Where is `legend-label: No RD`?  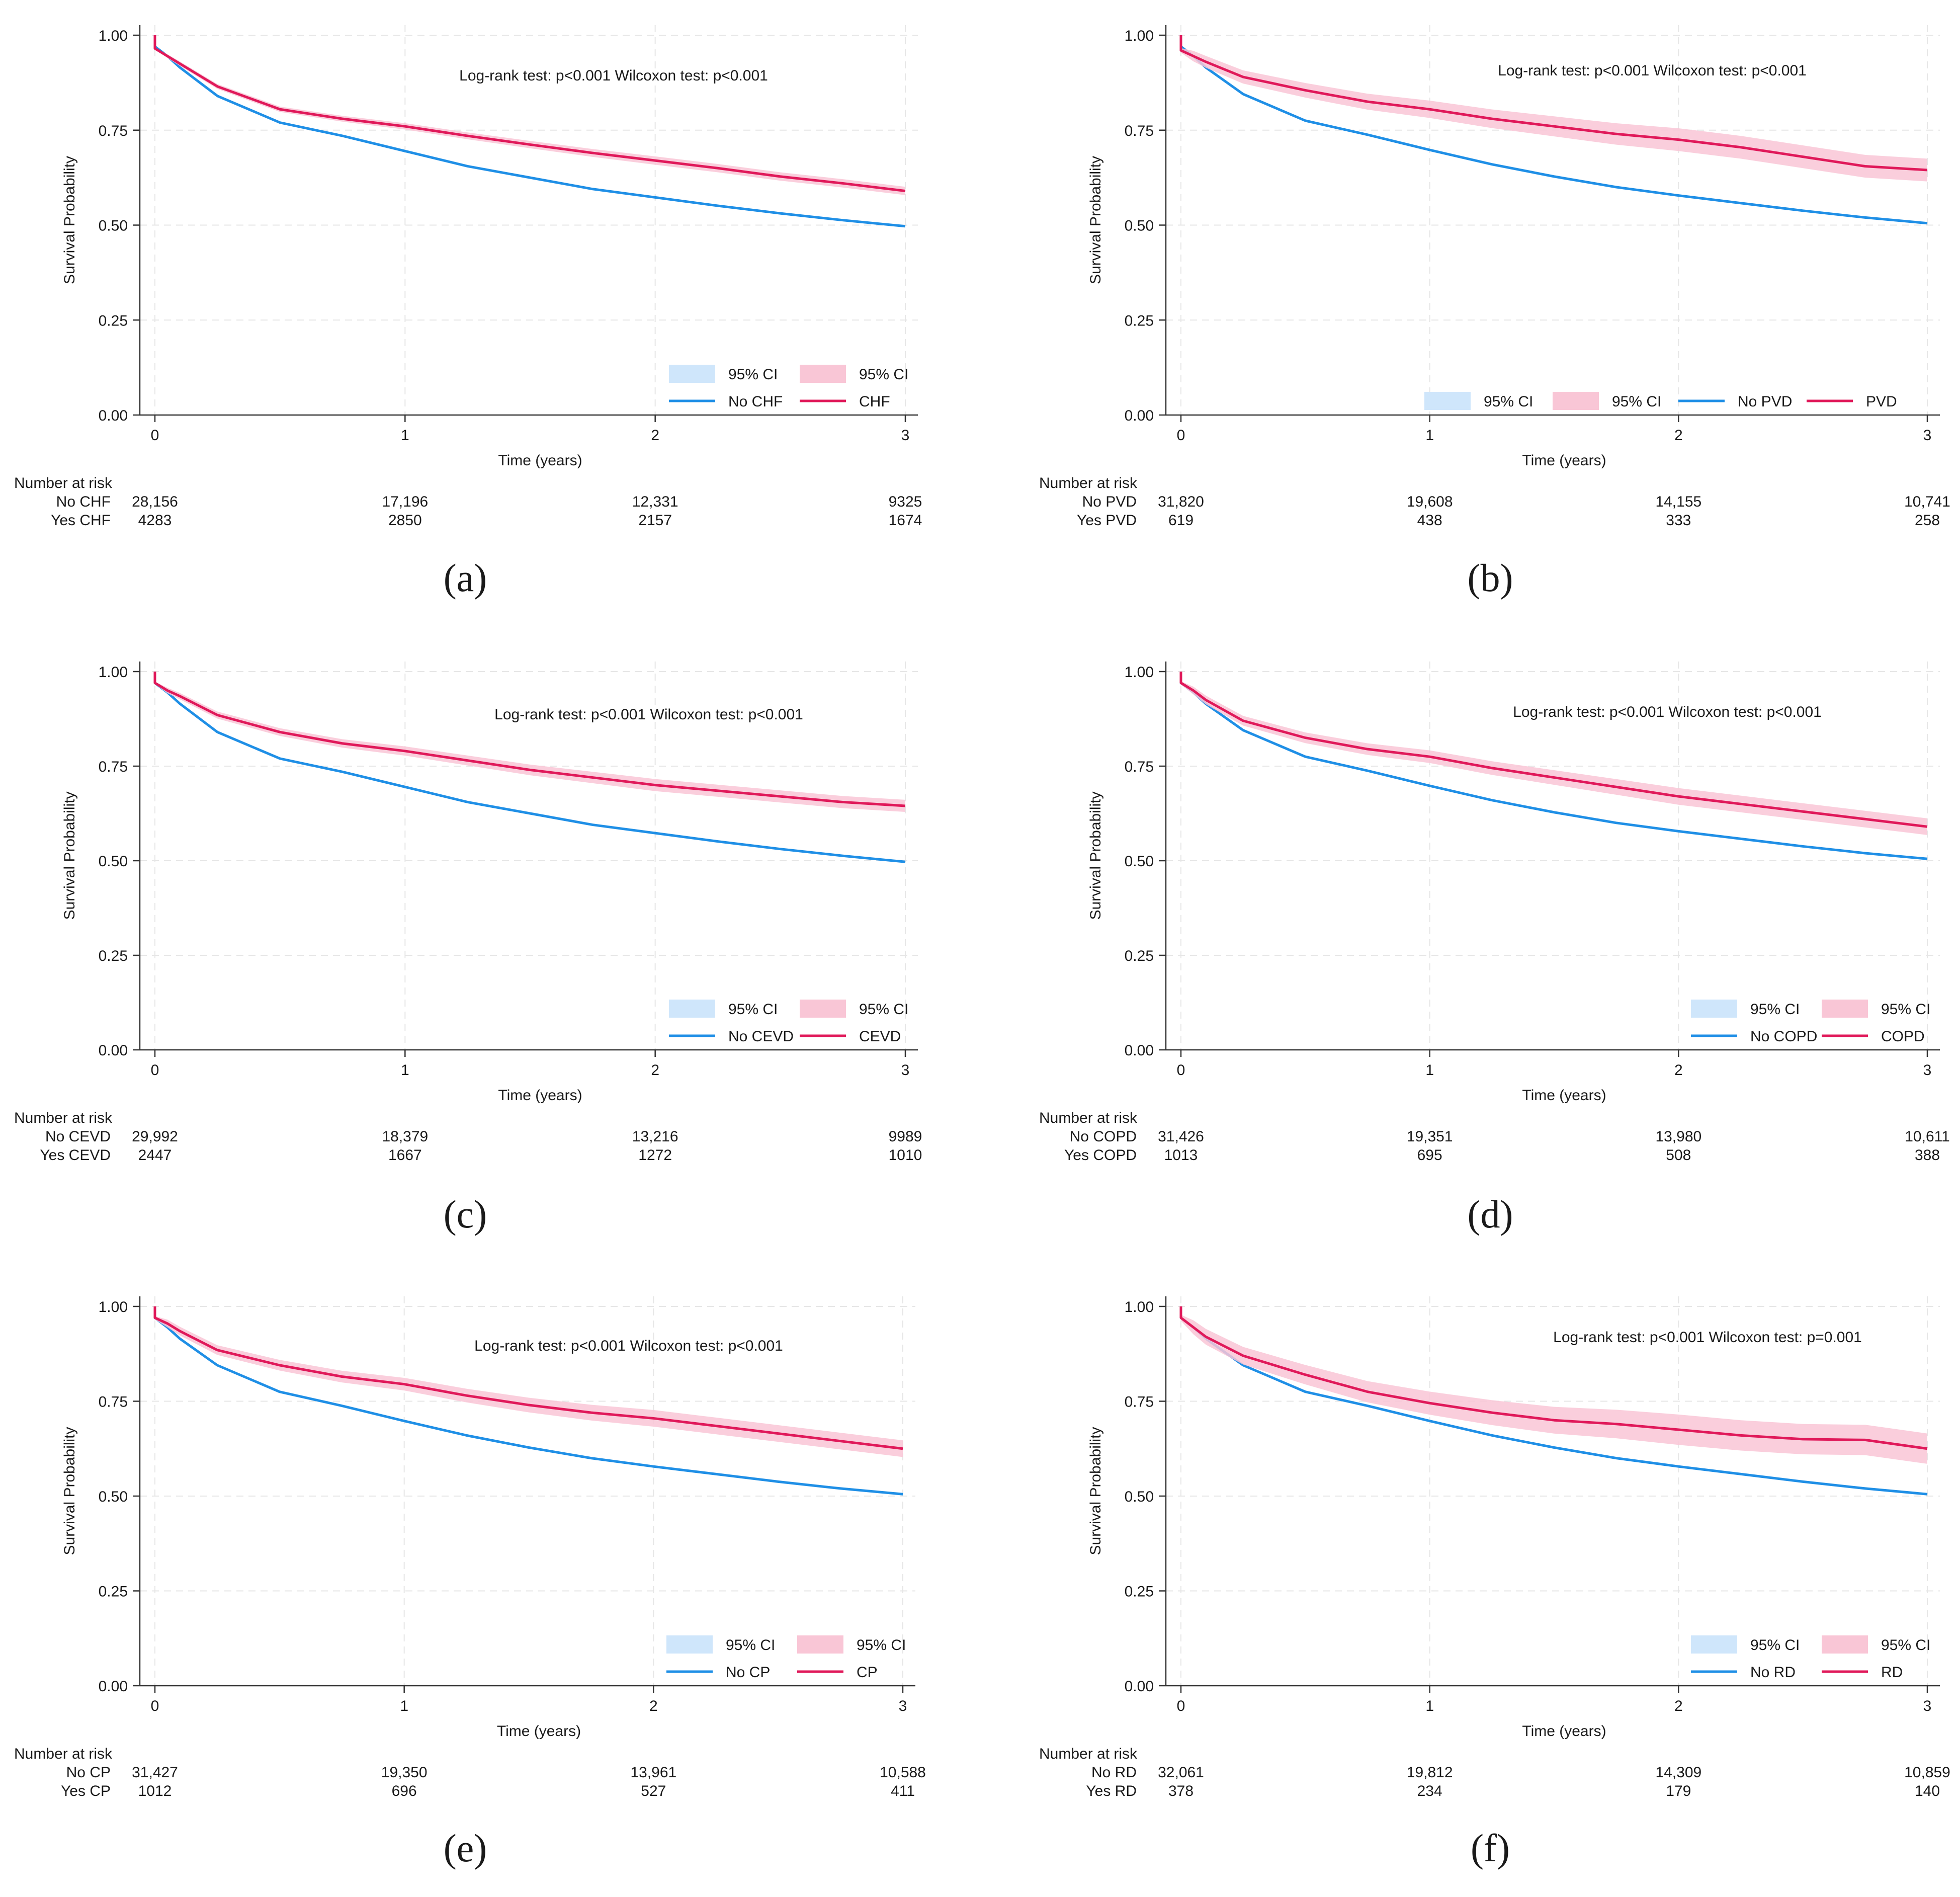
legend-label: No RD is located at coordinates (1773, 1672).